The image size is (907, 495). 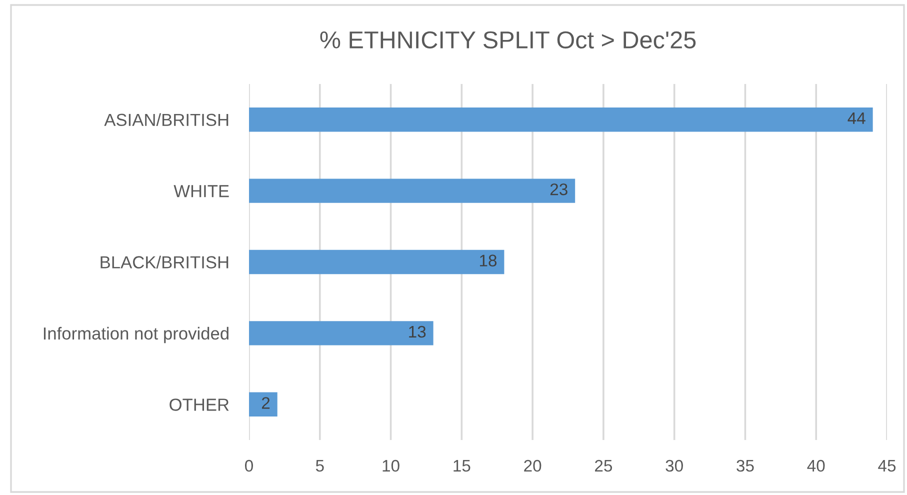 What do you see at coordinates (857, 118) in the screenshot?
I see `data-label: 44` at bounding box center [857, 118].